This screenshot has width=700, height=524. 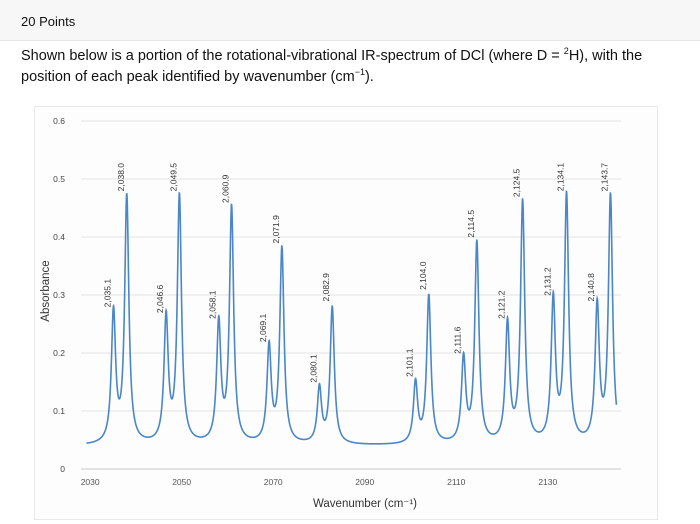 I want to click on x-tick-label: 2090, so click(x=364, y=482).